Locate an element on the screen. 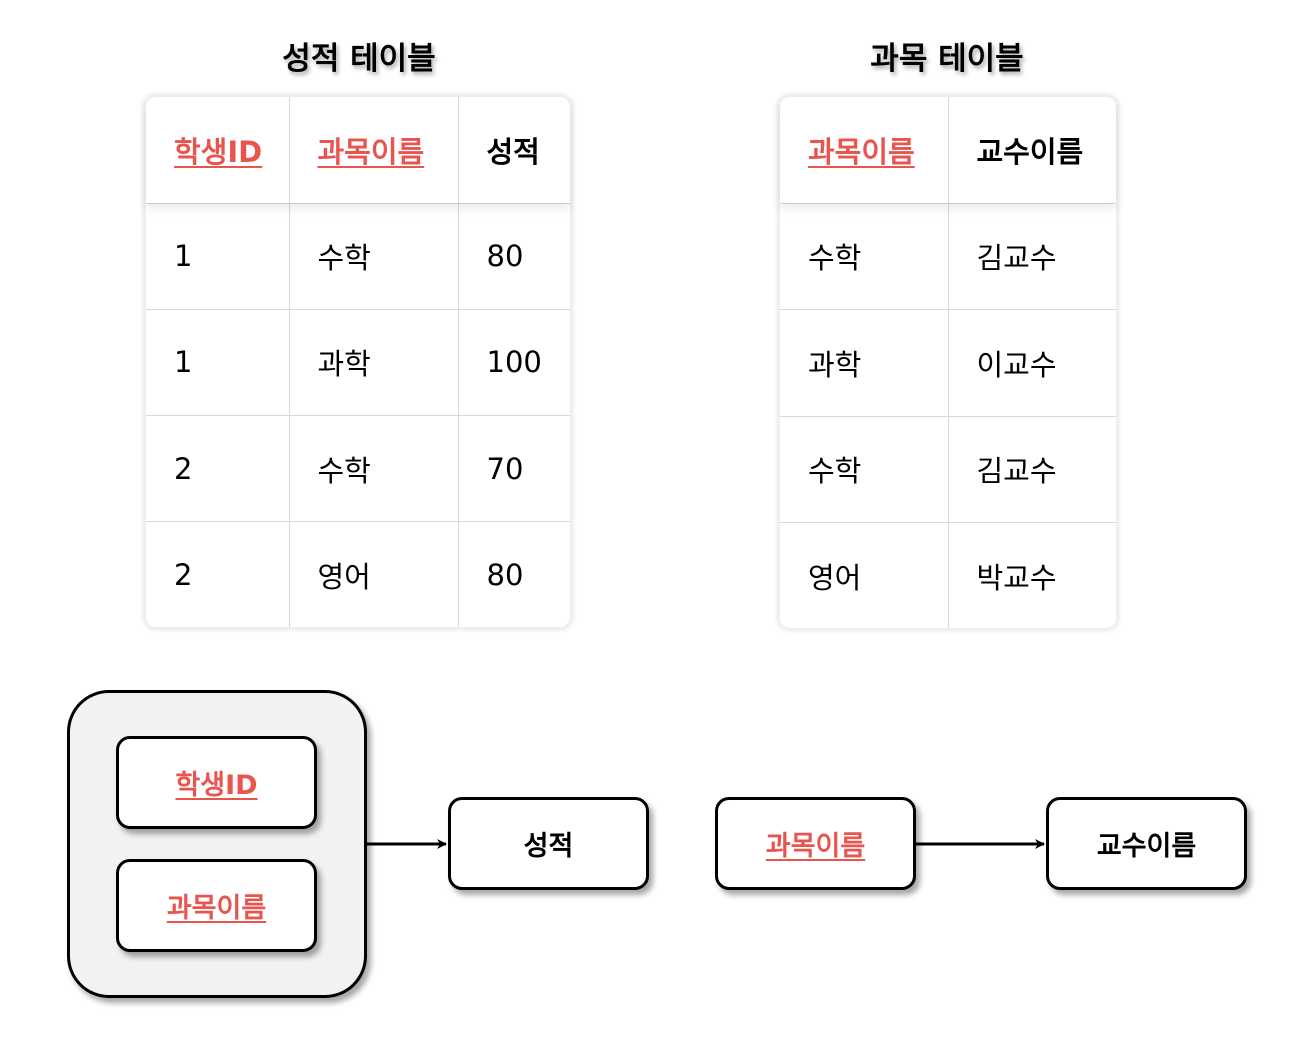  column-header-professor-name: 교수이름 is located at coordinates (1031, 150).